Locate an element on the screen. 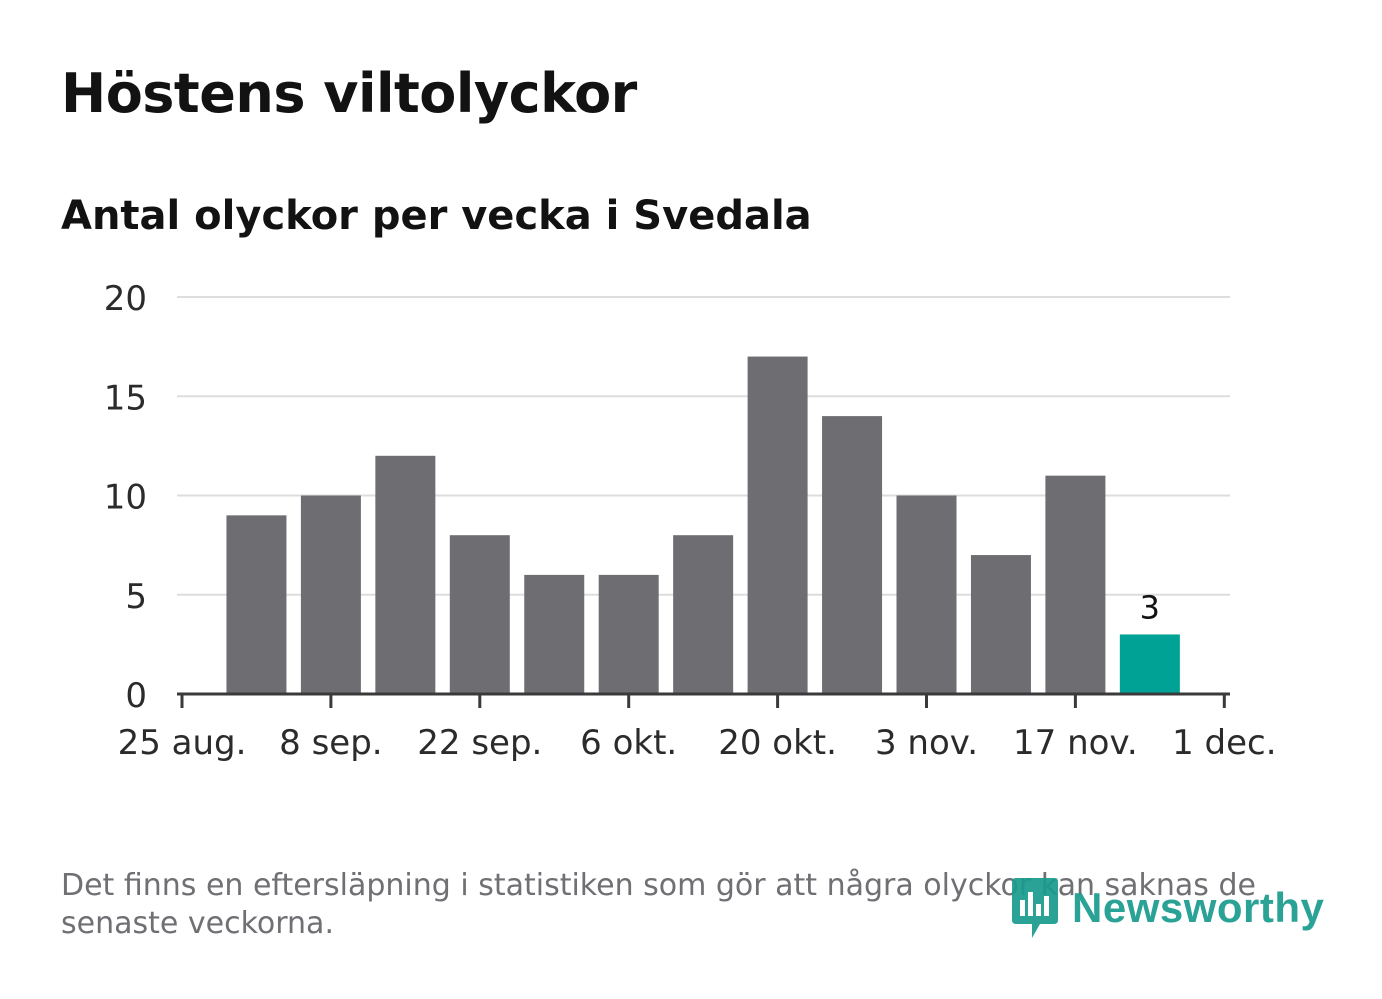 The image size is (1382, 999). bar-v47 is located at coordinates (1075, 584).